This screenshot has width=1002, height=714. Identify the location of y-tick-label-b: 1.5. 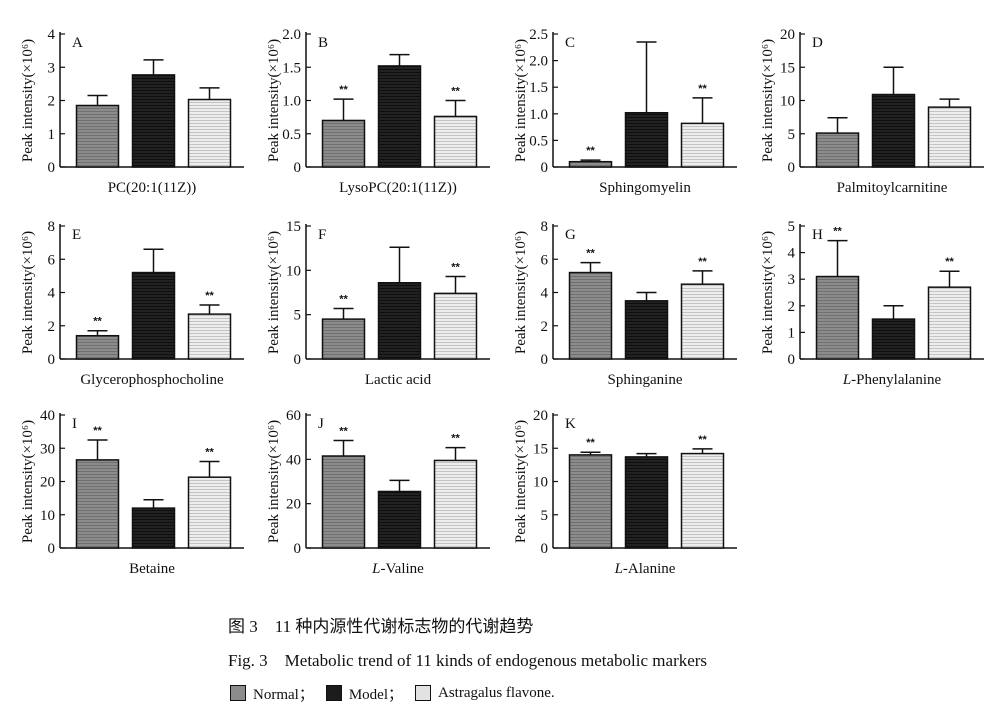
(291, 68).